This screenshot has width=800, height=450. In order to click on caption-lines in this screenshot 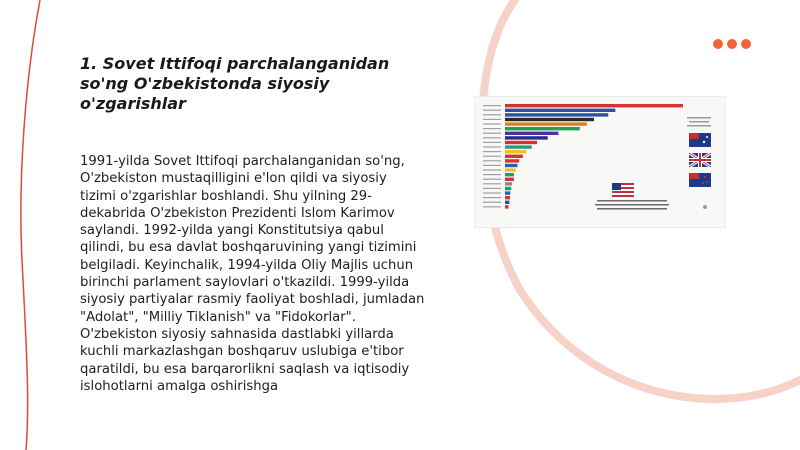, I will do `click(632, 205)`.